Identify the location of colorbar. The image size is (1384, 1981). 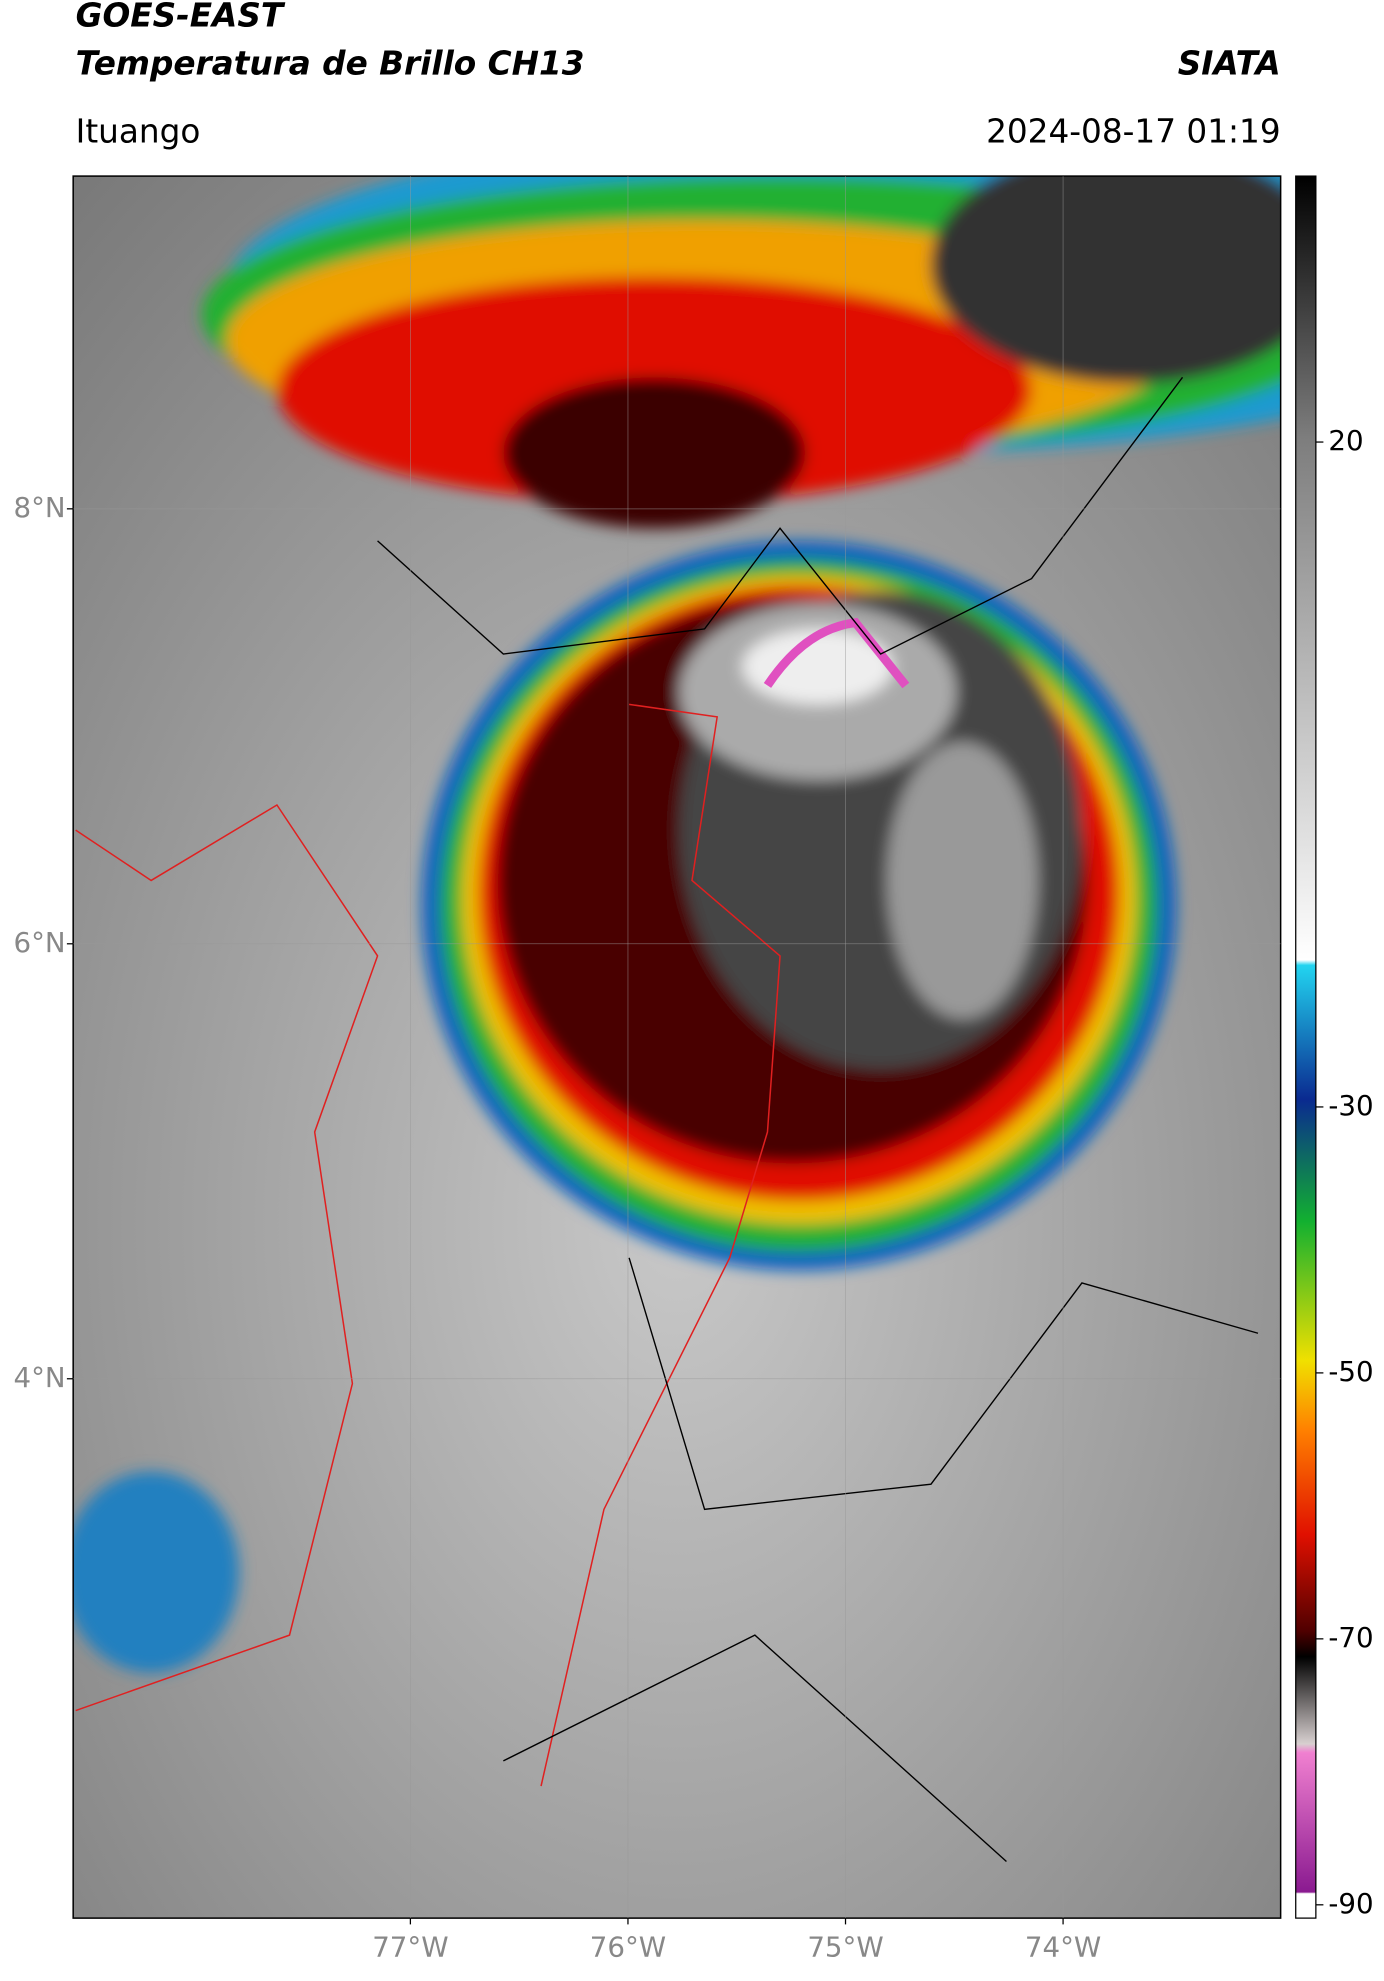
(1306, 1047).